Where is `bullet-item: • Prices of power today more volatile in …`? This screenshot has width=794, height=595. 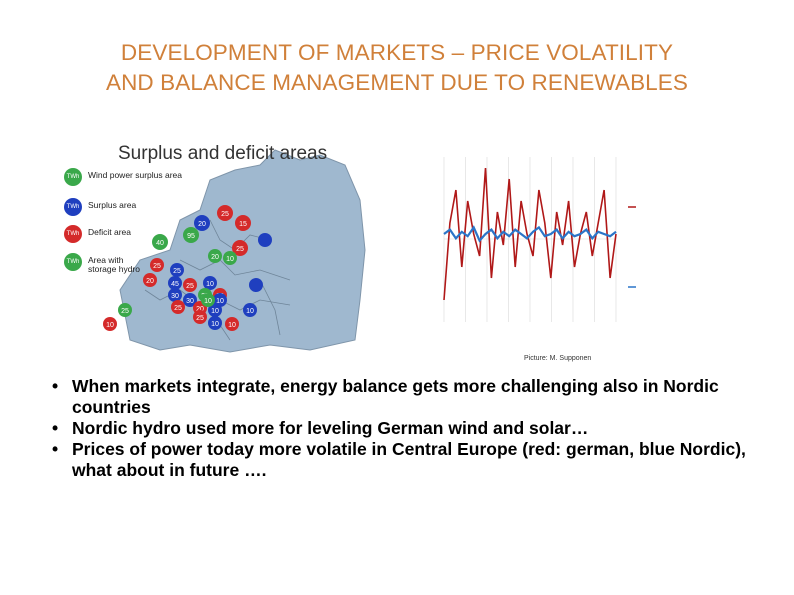 bullet-item: • Prices of power today more volatile in … is located at coordinates (412, 460).